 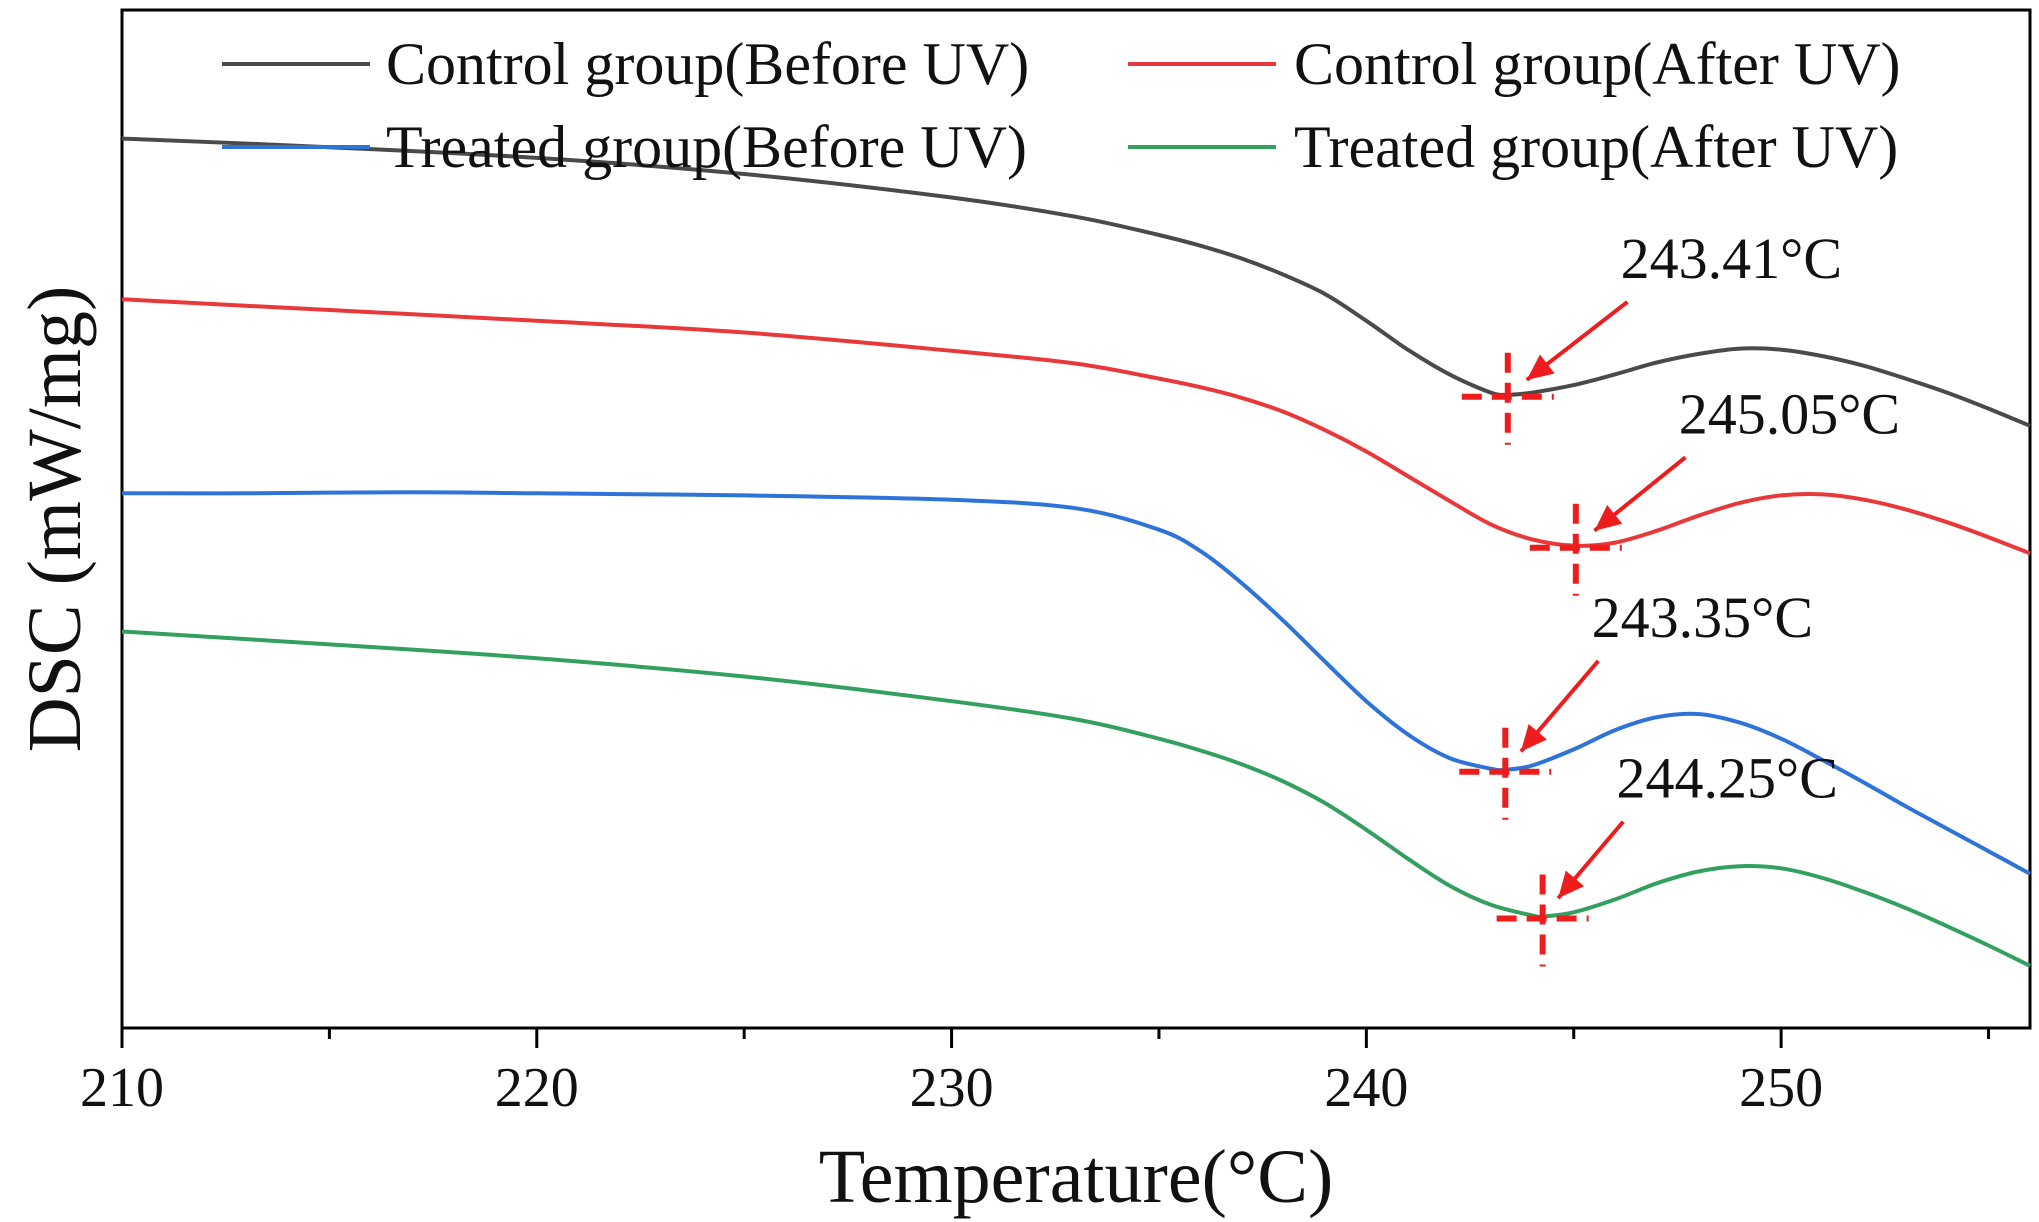 I want to click on peak-annotation-3: 244.25°C, so click(x=1667, y=856).